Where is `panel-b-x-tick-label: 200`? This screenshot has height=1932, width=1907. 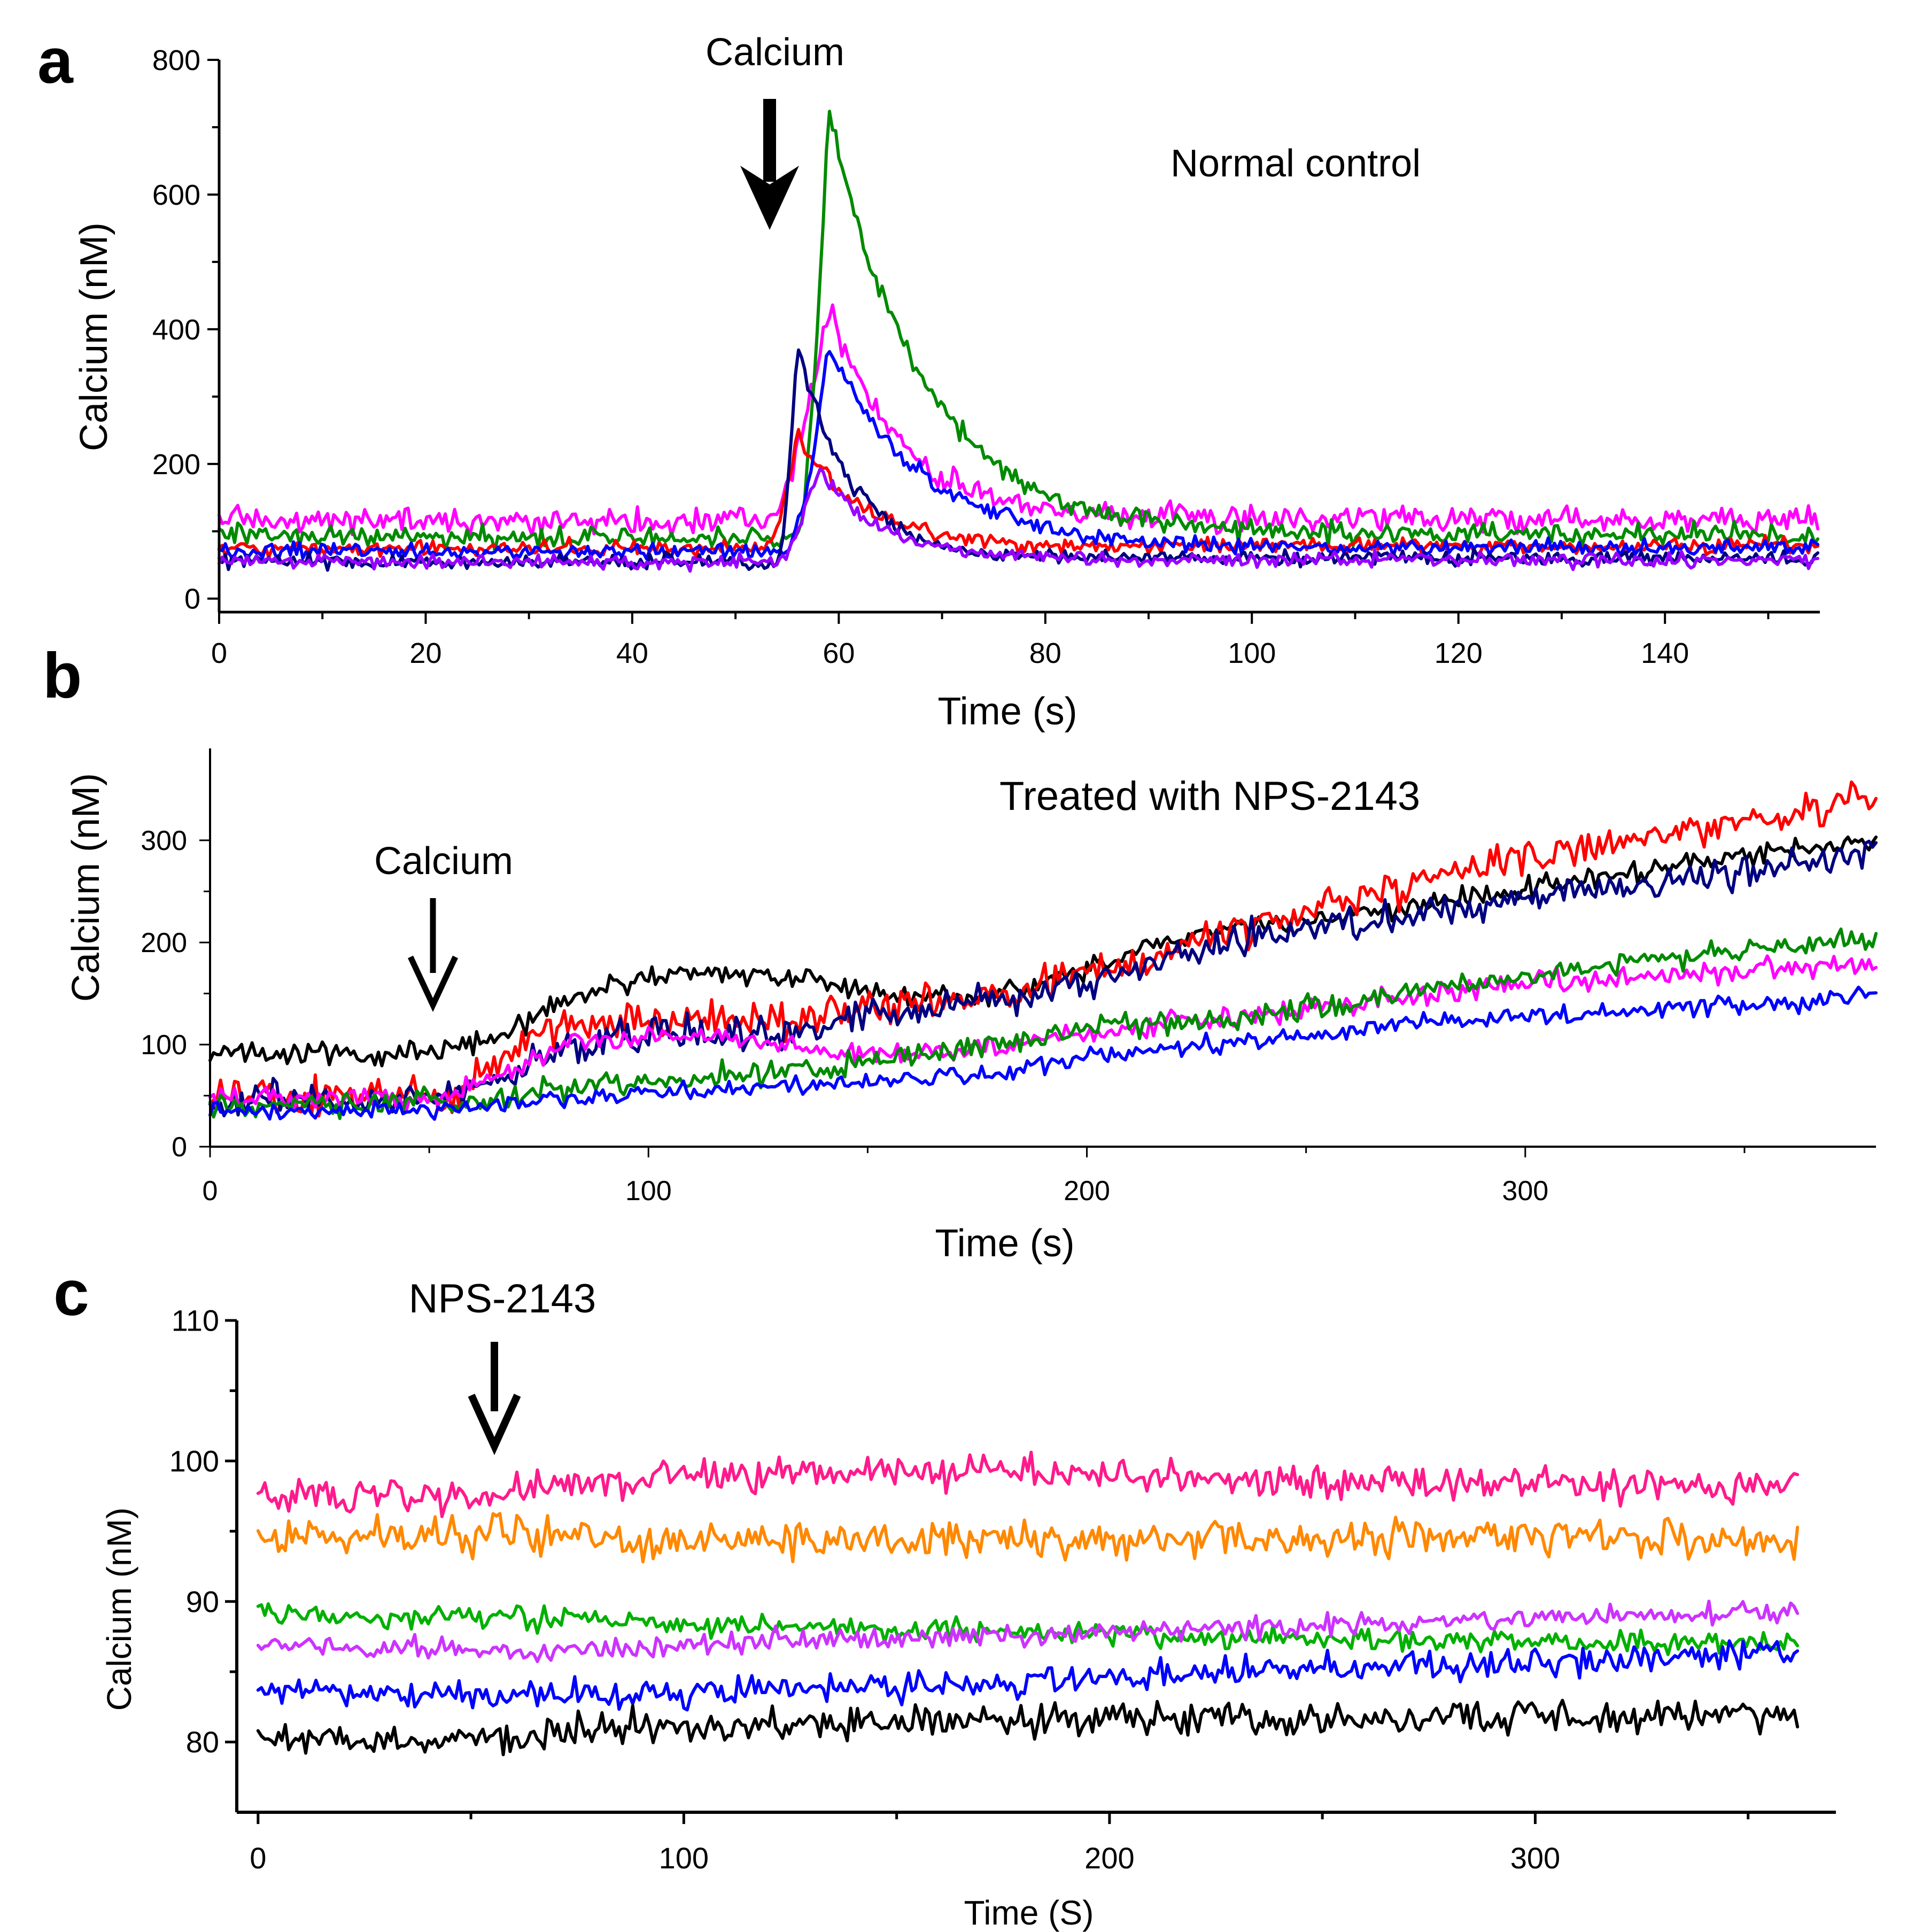
panel-b-x-tick-label: 200 is located at coordinates (1087, 1192).